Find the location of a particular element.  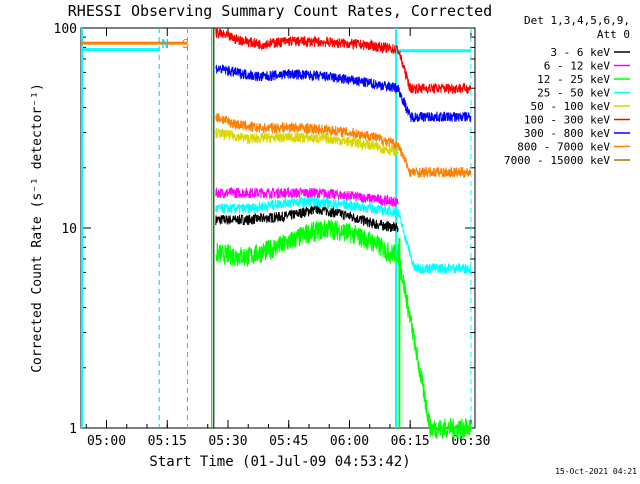

marker-label-0: N is located at coordinates (165, 44).